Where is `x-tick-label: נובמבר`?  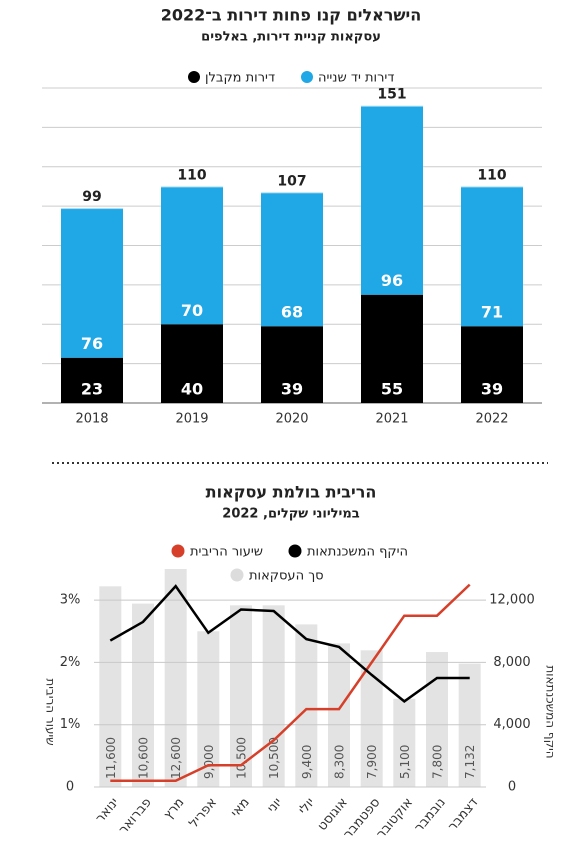
x-tick-label: נובמבר is located at coordinates (430, 815).